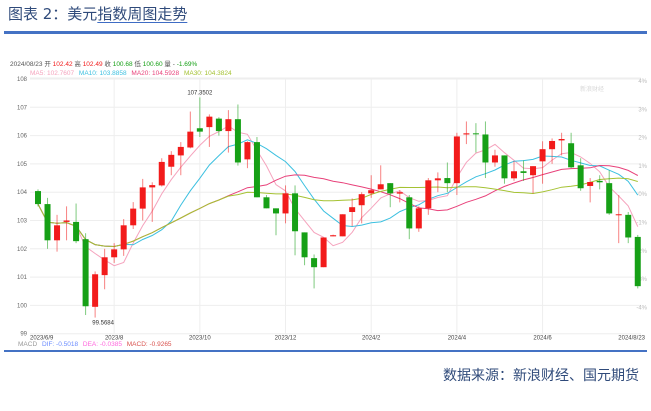  What do you see at coordinates (642, 139) in the screenshot?
I see `y-right-tick-label: 2%` at bounding box center [642, 139].